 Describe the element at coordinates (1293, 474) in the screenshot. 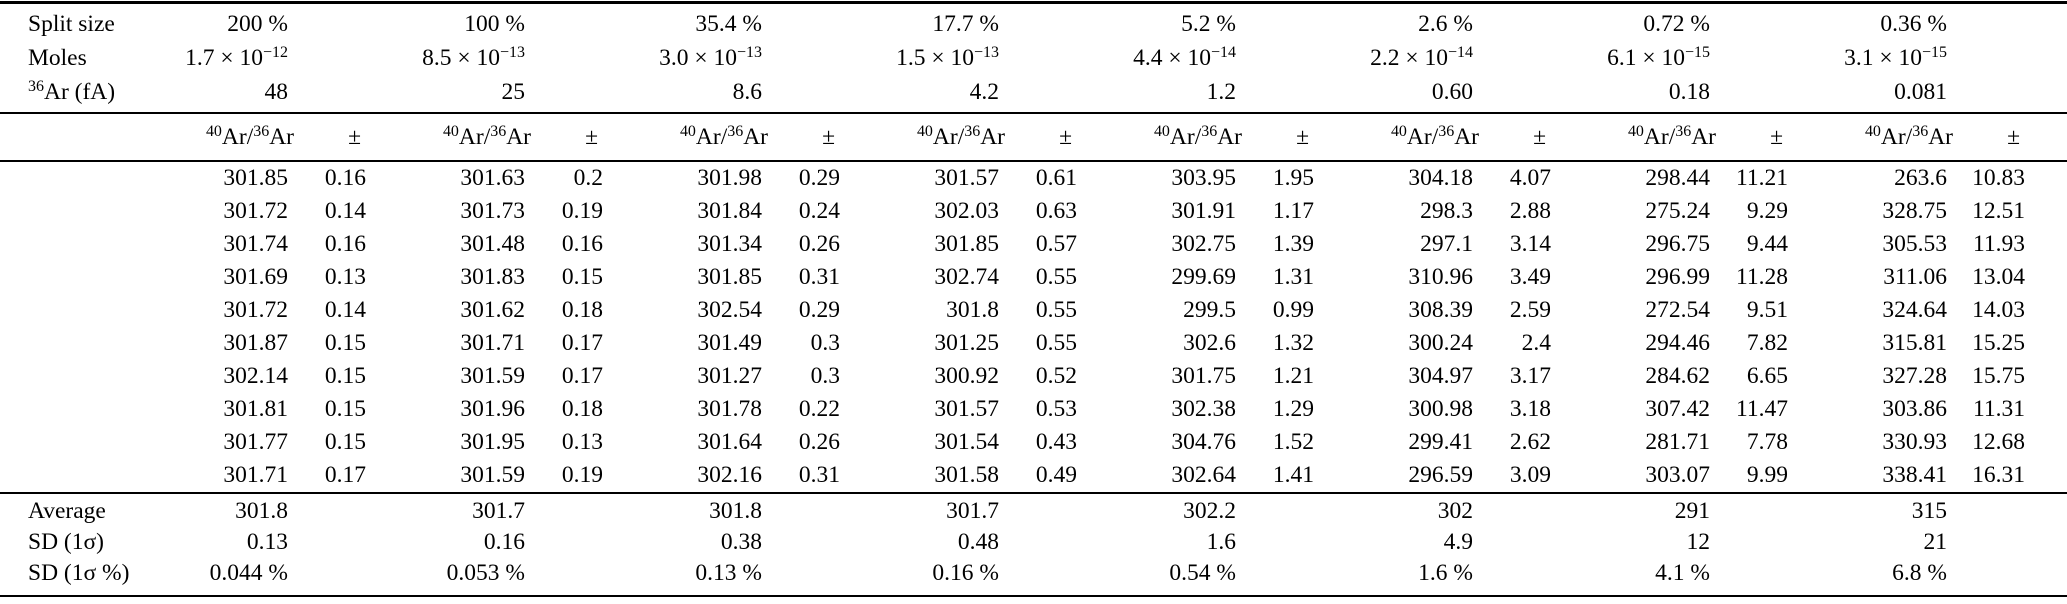

I see `uncertainty-value-cell: 1.41` at that location.